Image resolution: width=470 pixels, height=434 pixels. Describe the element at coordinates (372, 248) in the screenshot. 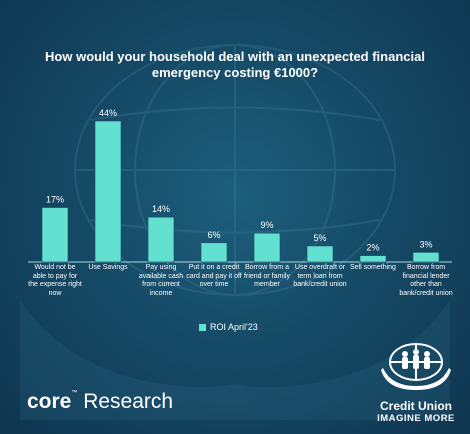

I see `data-label-7: 2%` at that location.